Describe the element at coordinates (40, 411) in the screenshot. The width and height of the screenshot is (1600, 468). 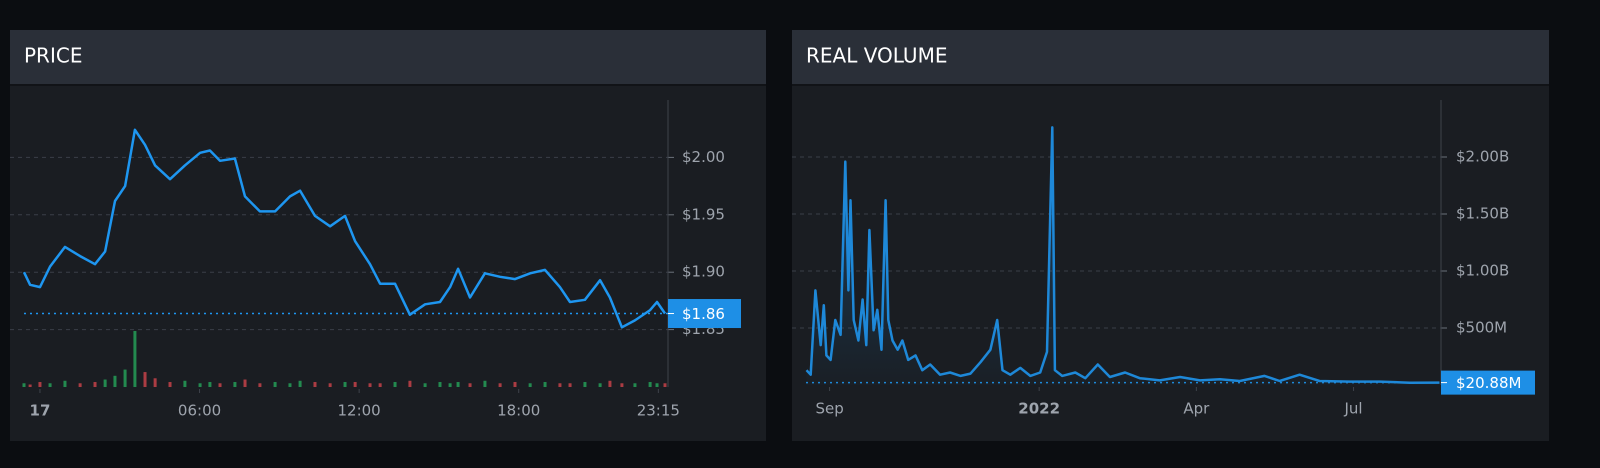
I see `x-tick-label: 17` at that location.